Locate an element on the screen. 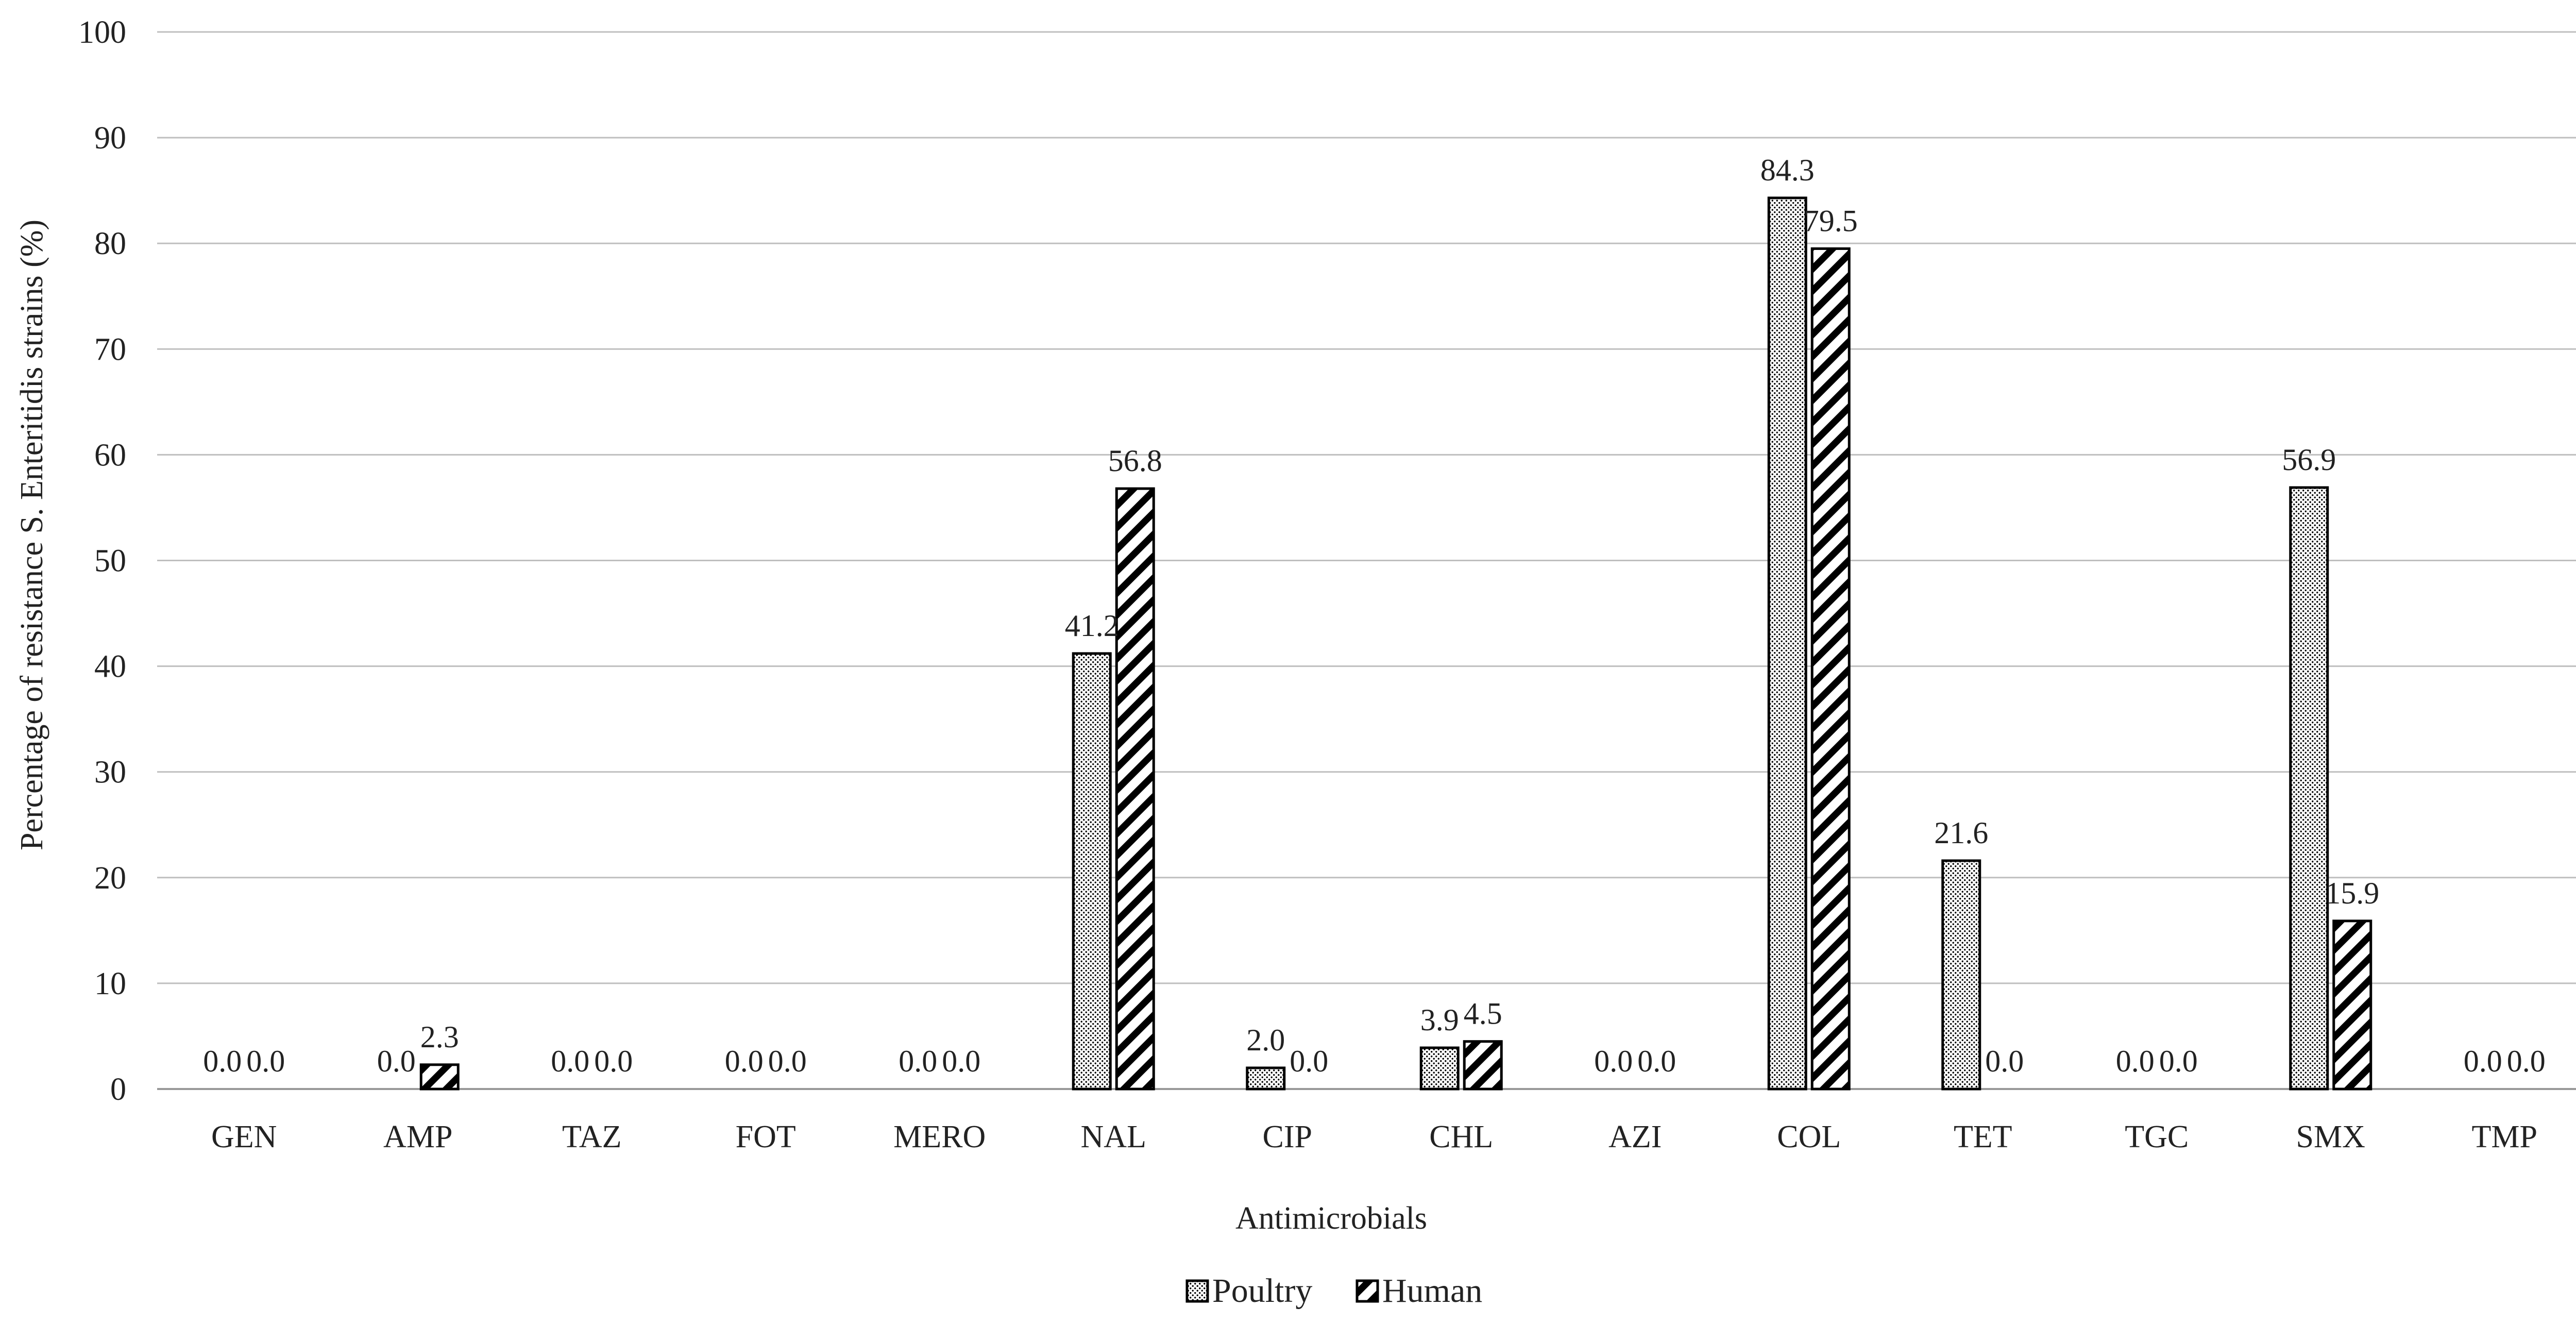 The image size is (2576, 1323). data-label-poultry-azi: 0.0 is located at coordinates (1613, 1061).